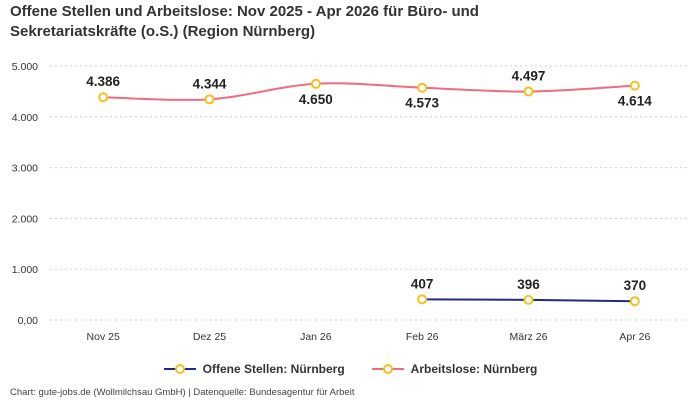 This screenshot has height=400, width=700. What do you see at coordinates (273, 369) in the screenshot?
I see `legend-label-offene-stellen: Offene Stellen: Nürnberg` at bounding box center [273, 369].